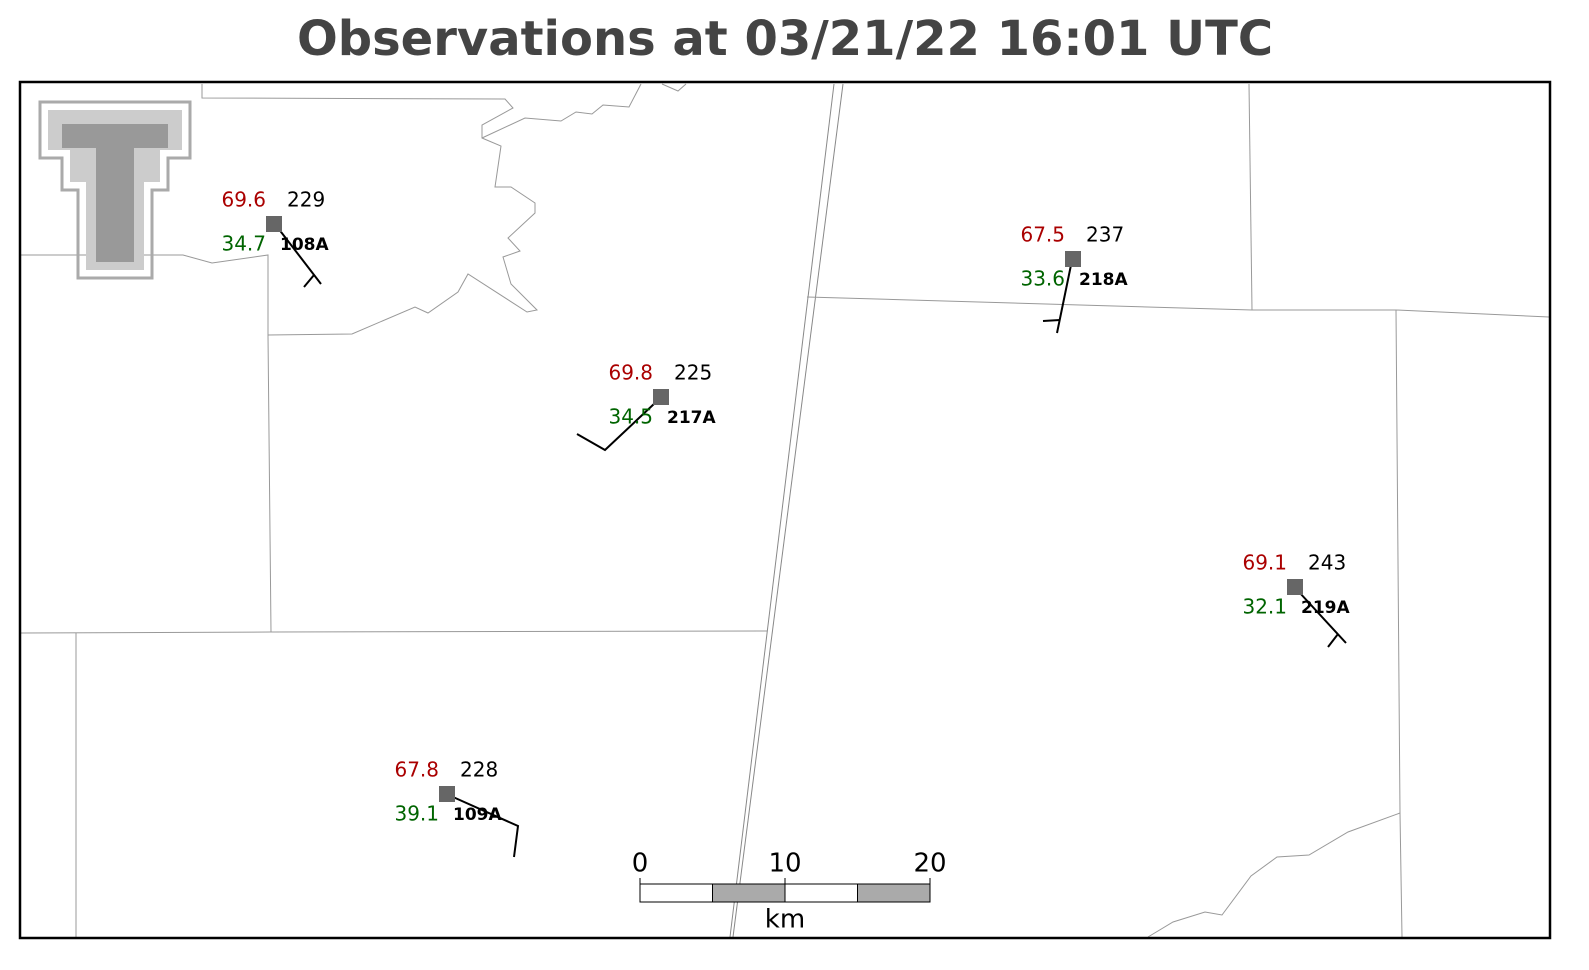 Image resolution: width=1589 pixels, height=970 pixels. I want to click on pressure: 225, so click(693, 373).